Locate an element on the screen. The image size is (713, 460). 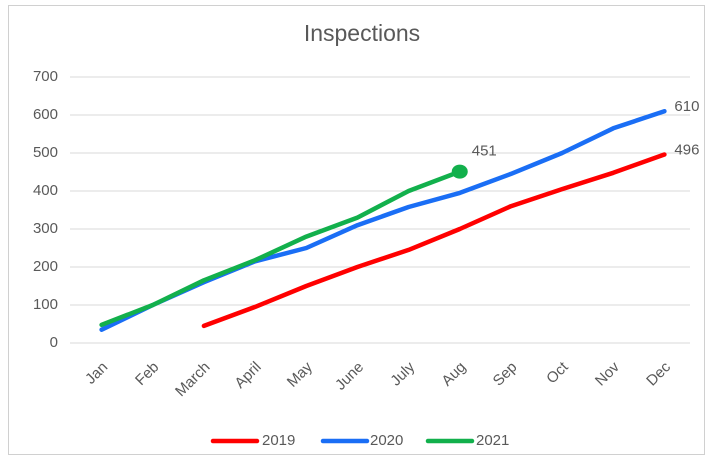
y-tick-label: 300 is located at coordinates (45, 228).